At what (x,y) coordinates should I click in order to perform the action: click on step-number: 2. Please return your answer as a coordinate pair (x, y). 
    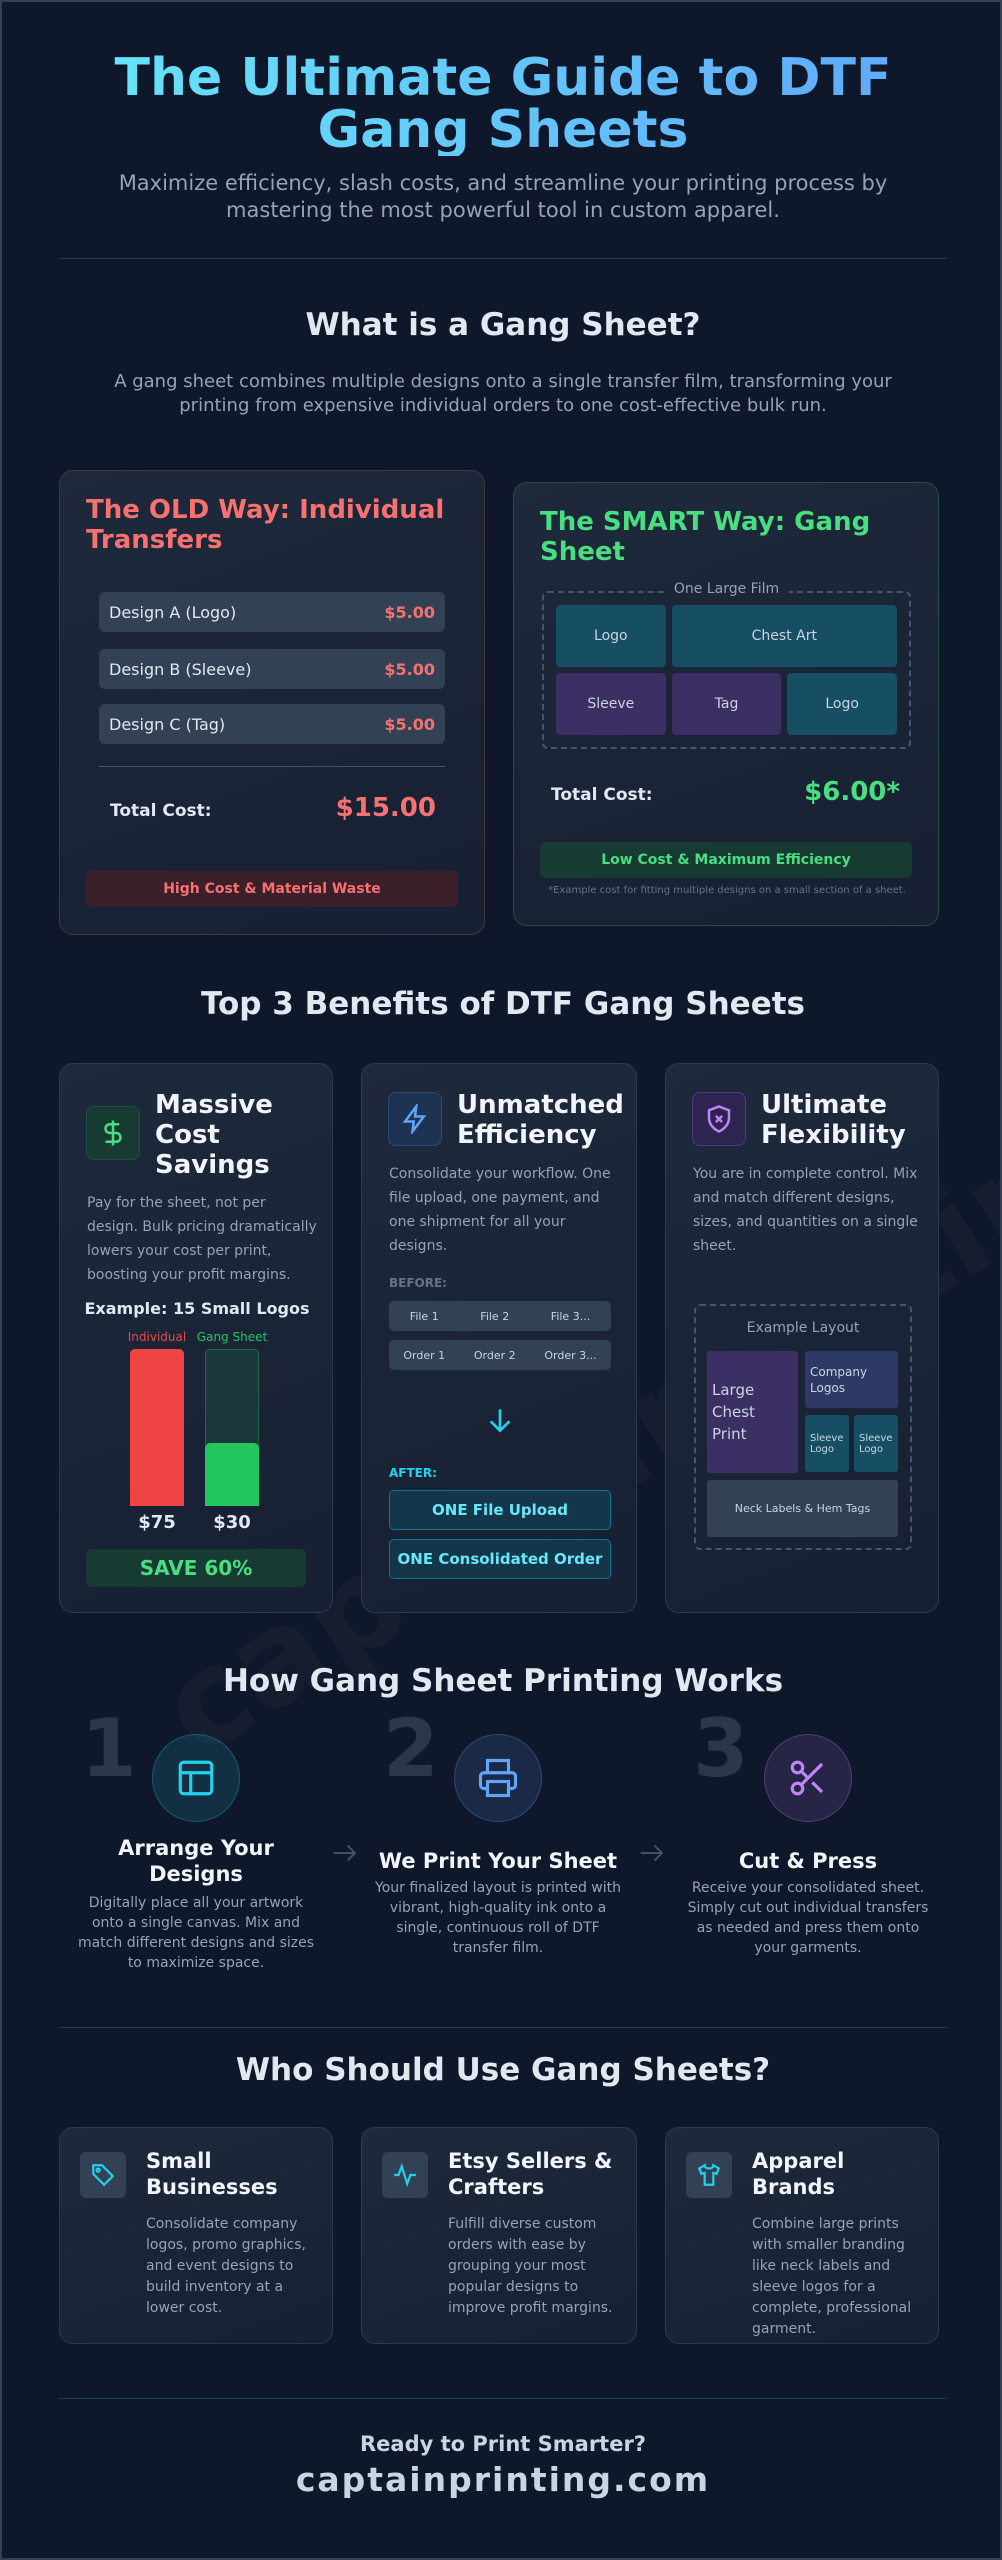
    Looking at the image, I should click on (411, 1748).